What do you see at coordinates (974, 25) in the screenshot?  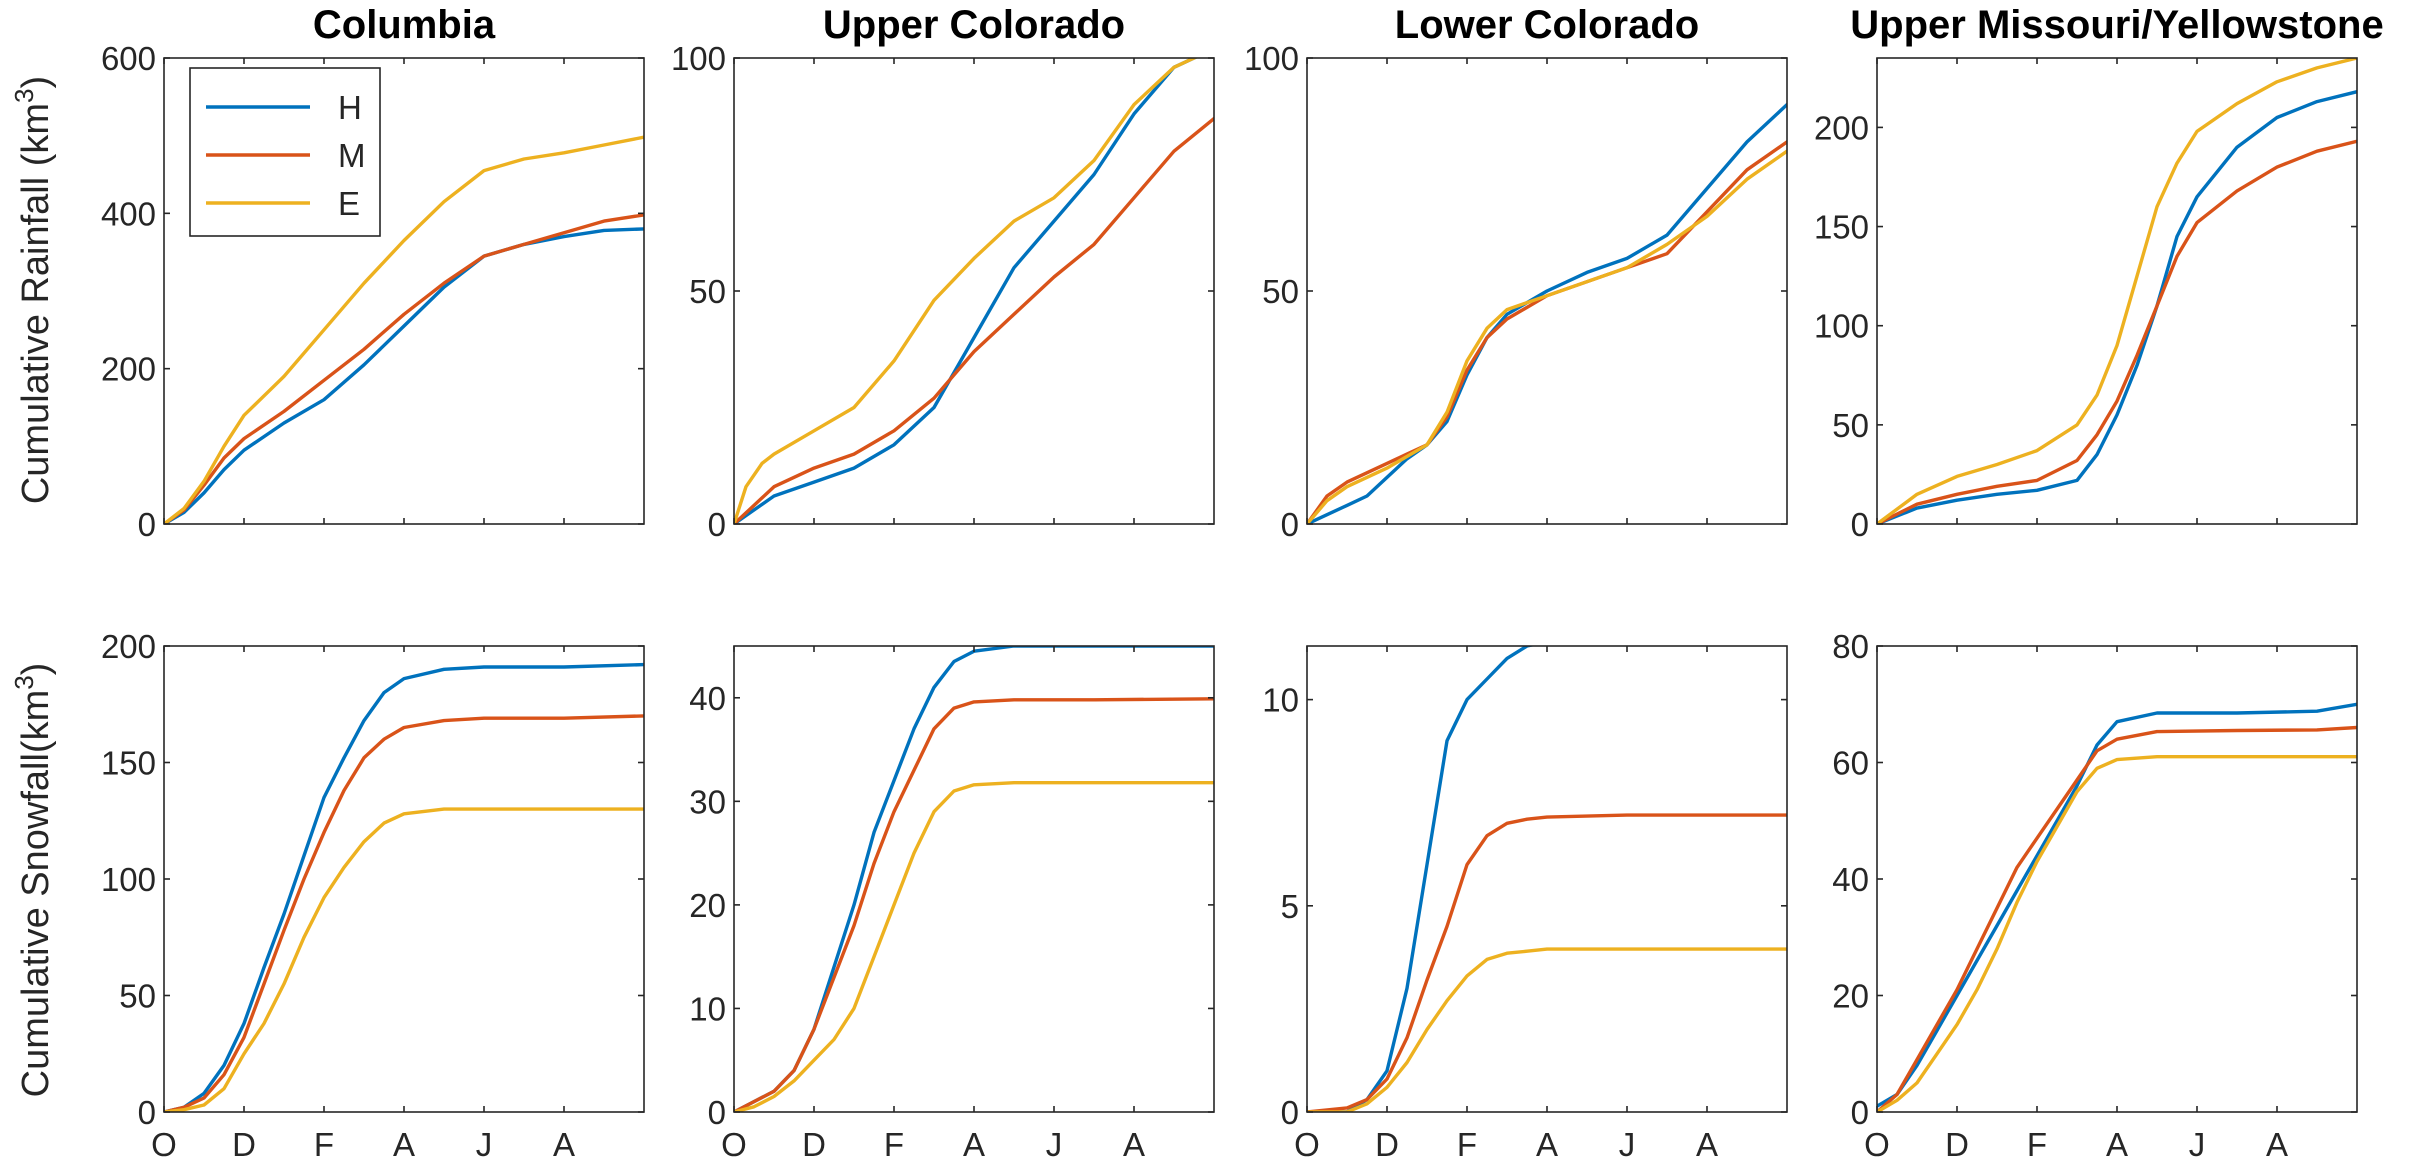 I see `panel-title-upper-colorado: Upper Colorado` at bounding box center [974, 25].